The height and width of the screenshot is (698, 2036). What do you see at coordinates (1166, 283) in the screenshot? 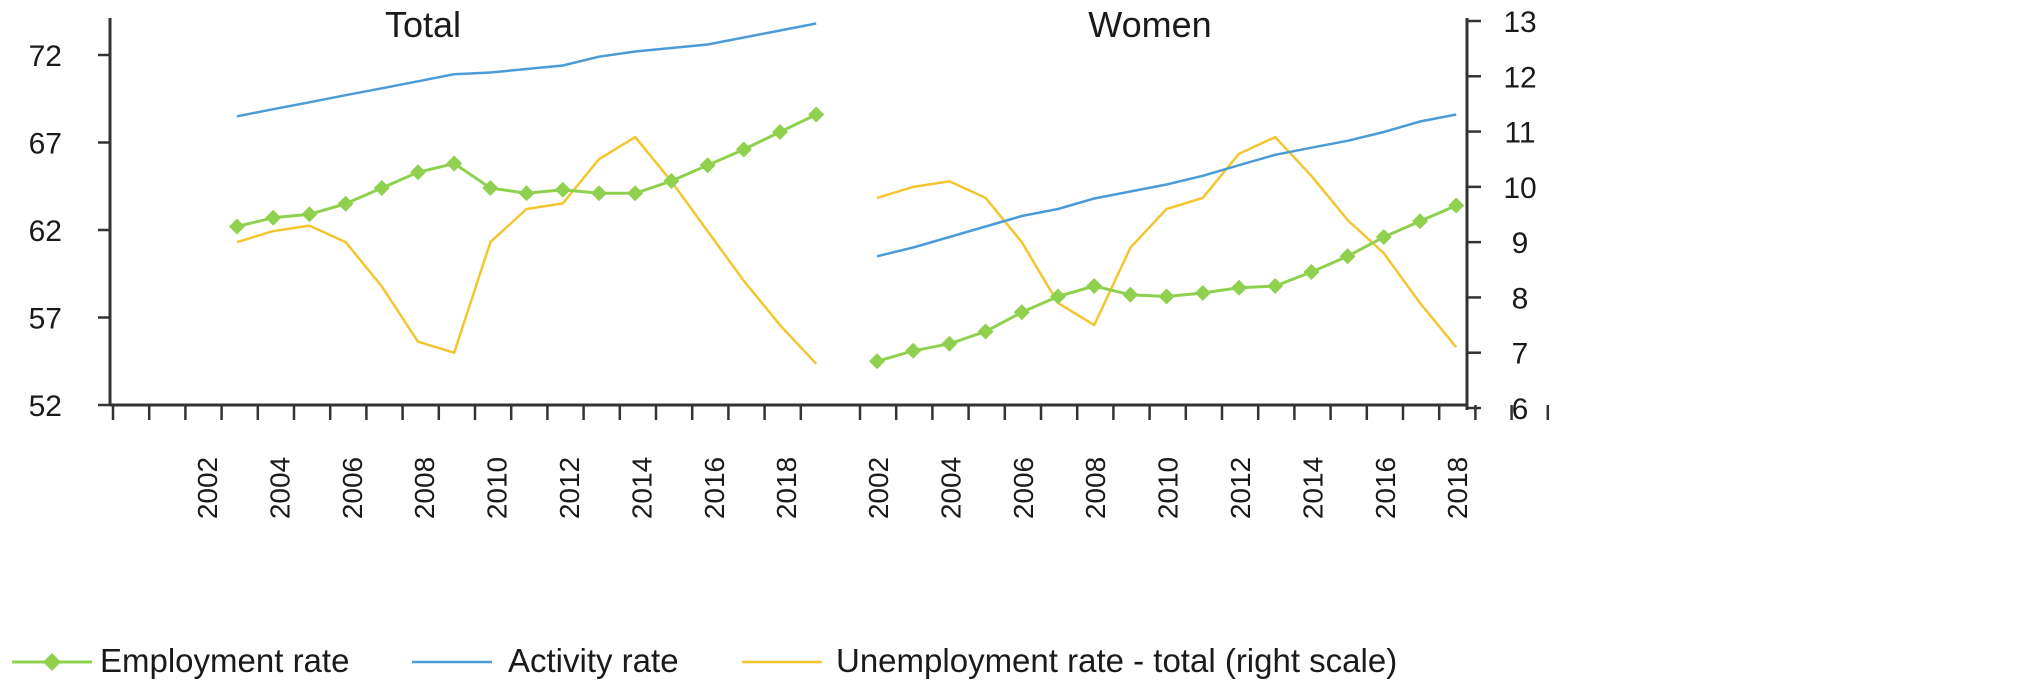
I see `series-line-employment-rate-women` at bounding box center [1166, 283].